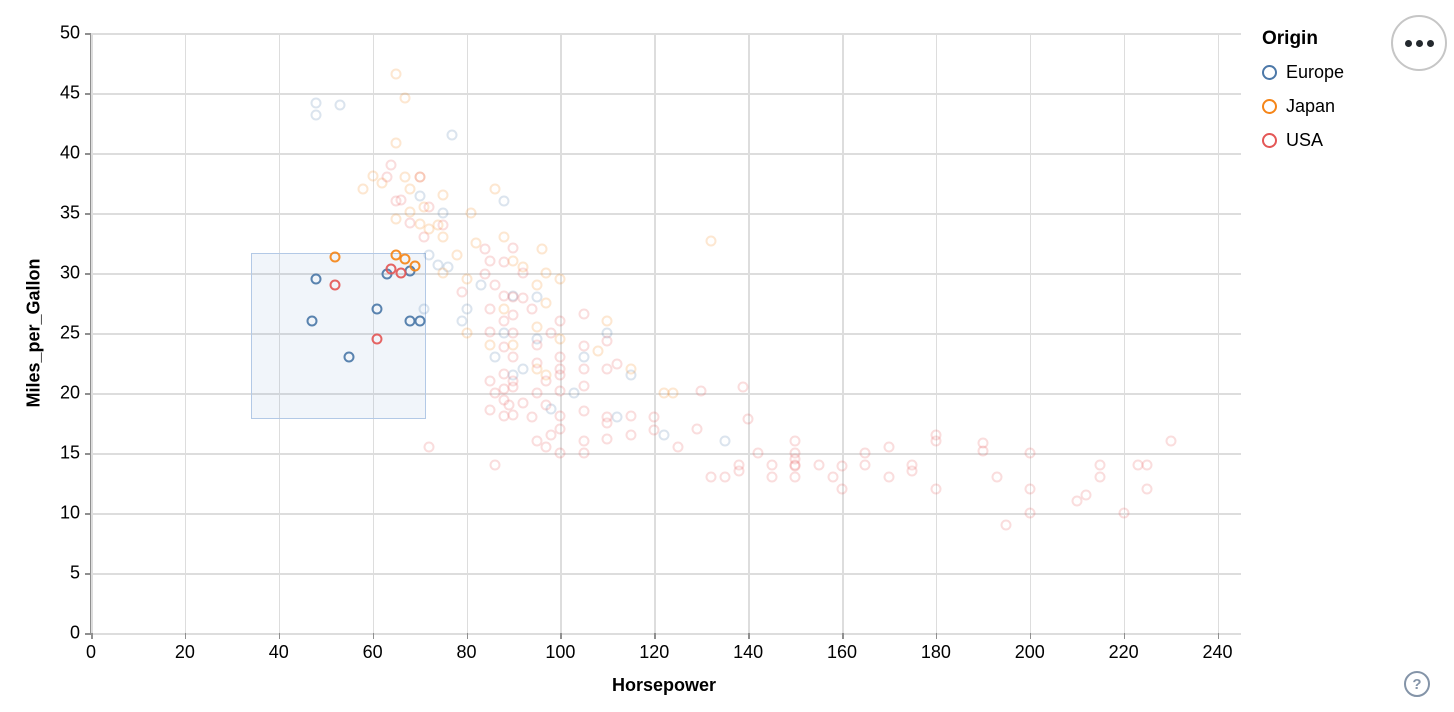 The image size is (1454, 712). What do you see at coordinates (74, 632) in the screenshot?
I see `y-tick-label: 0` at bounding box center [74, 632].